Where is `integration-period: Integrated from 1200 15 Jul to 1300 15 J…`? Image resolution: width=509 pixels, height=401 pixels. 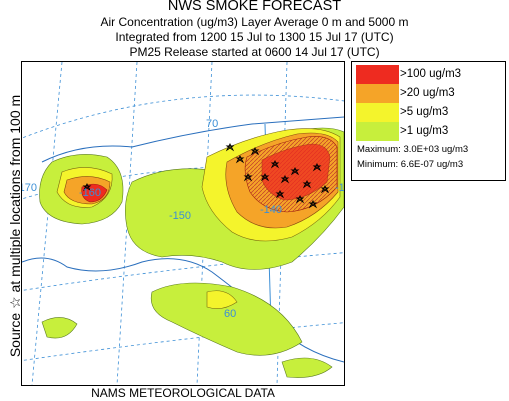 integration-period: Integrated from 1200 15 Jul to 1300 15 J… is located at coordinates (254, 37).